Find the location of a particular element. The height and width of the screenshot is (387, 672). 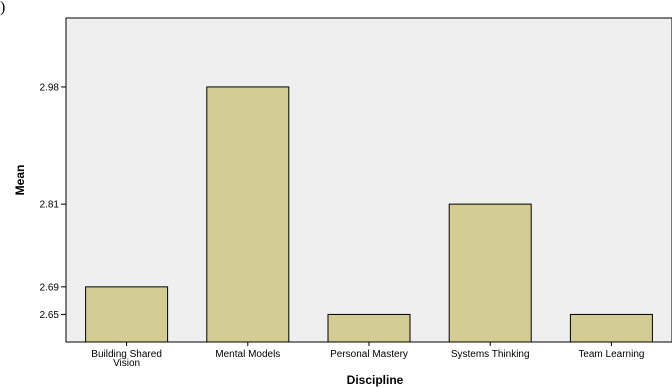

y-tick-label: 2.65 is located at coordinates (50, 315).